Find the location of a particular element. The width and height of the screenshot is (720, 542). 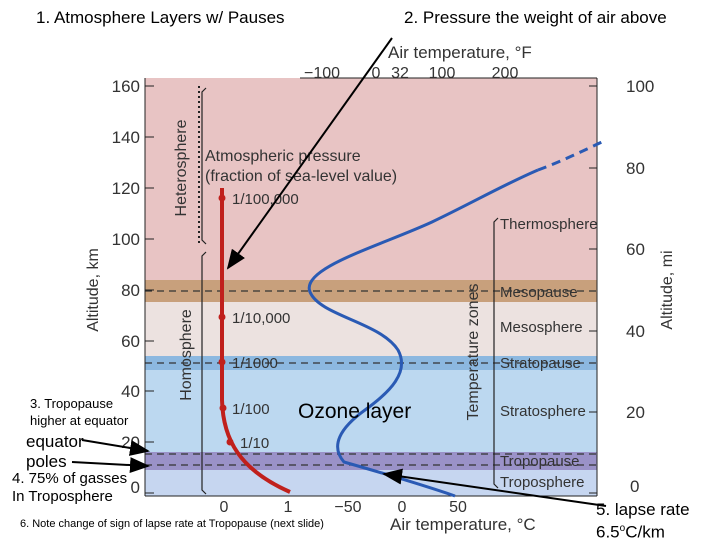

annotation-ozone-layer: Ozone layer is located at coordinates (355, 411).